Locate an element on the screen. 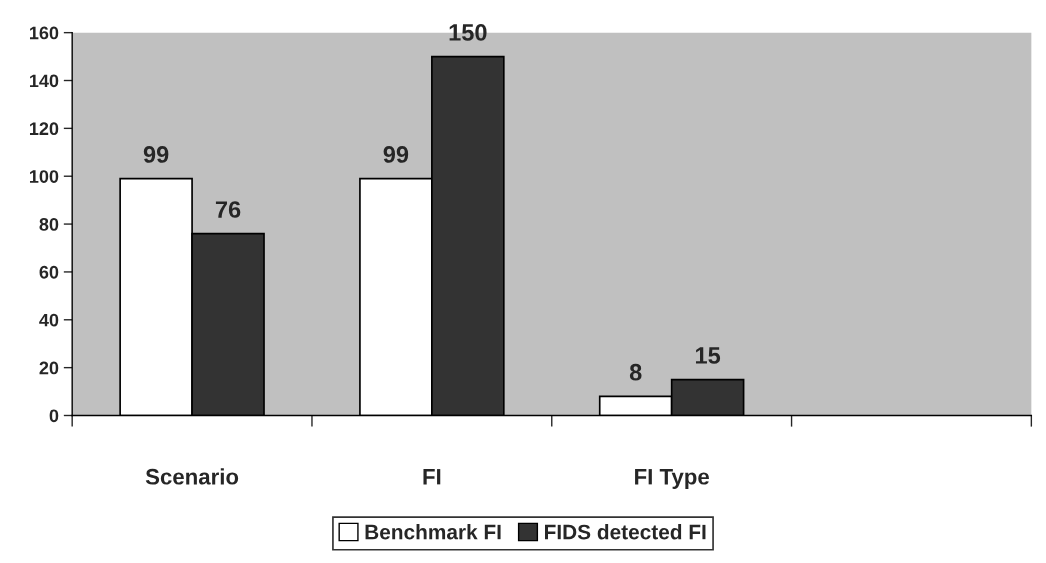 The image size is (1046, 563). data-label: 8 is located at coordinates (635, 372).